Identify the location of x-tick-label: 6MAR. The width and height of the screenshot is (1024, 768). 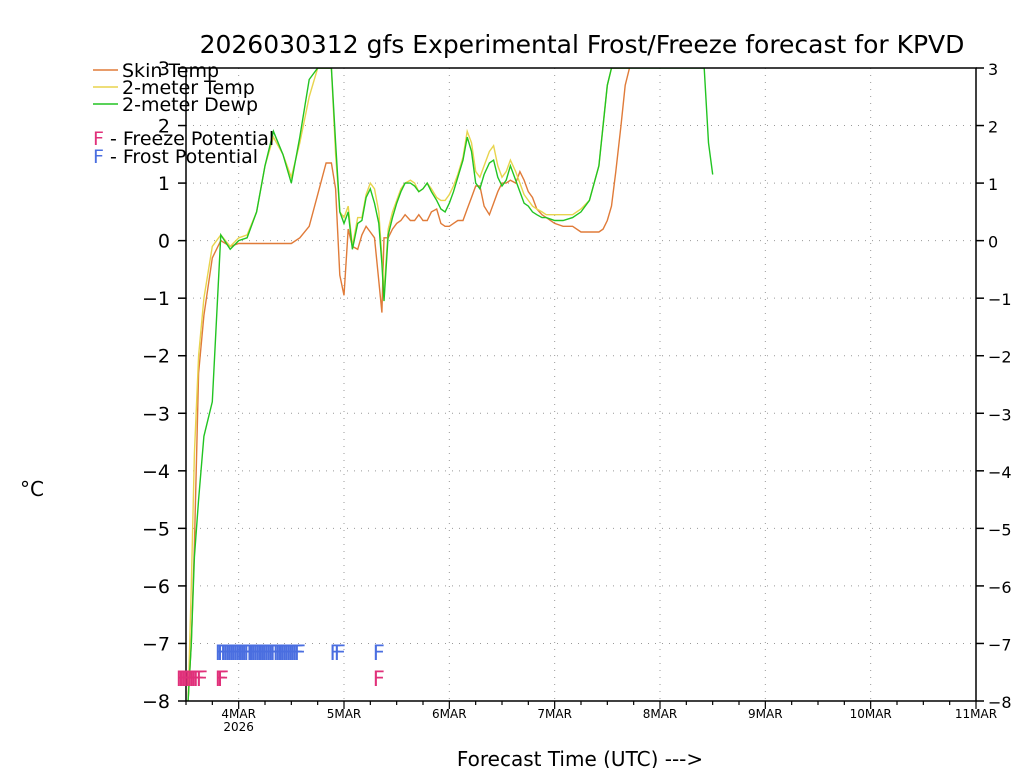
(449, 714).